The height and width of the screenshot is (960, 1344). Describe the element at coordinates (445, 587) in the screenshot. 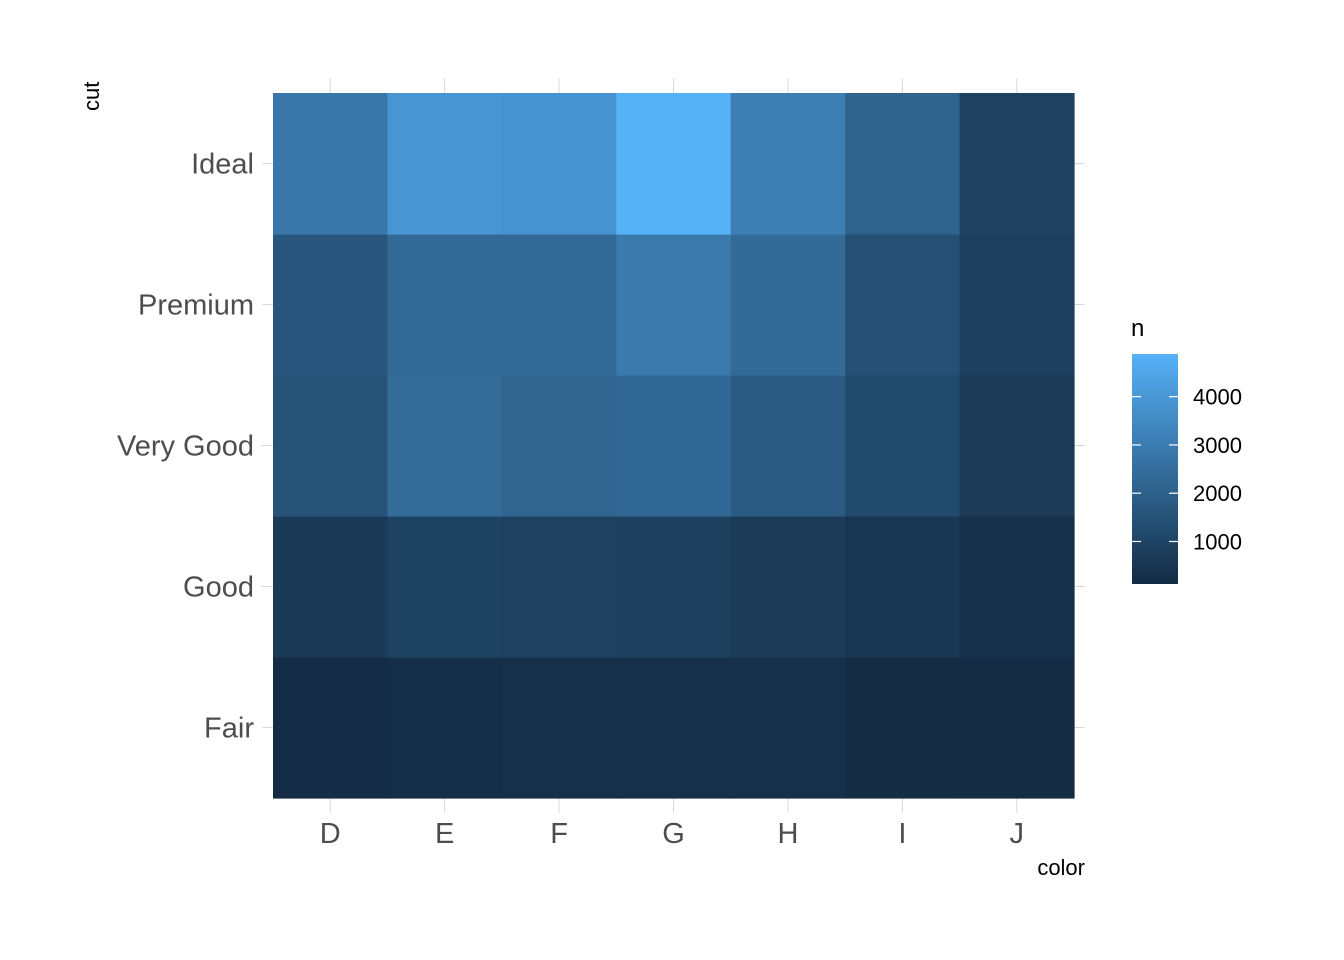

I see `tile-good-e` at that location.